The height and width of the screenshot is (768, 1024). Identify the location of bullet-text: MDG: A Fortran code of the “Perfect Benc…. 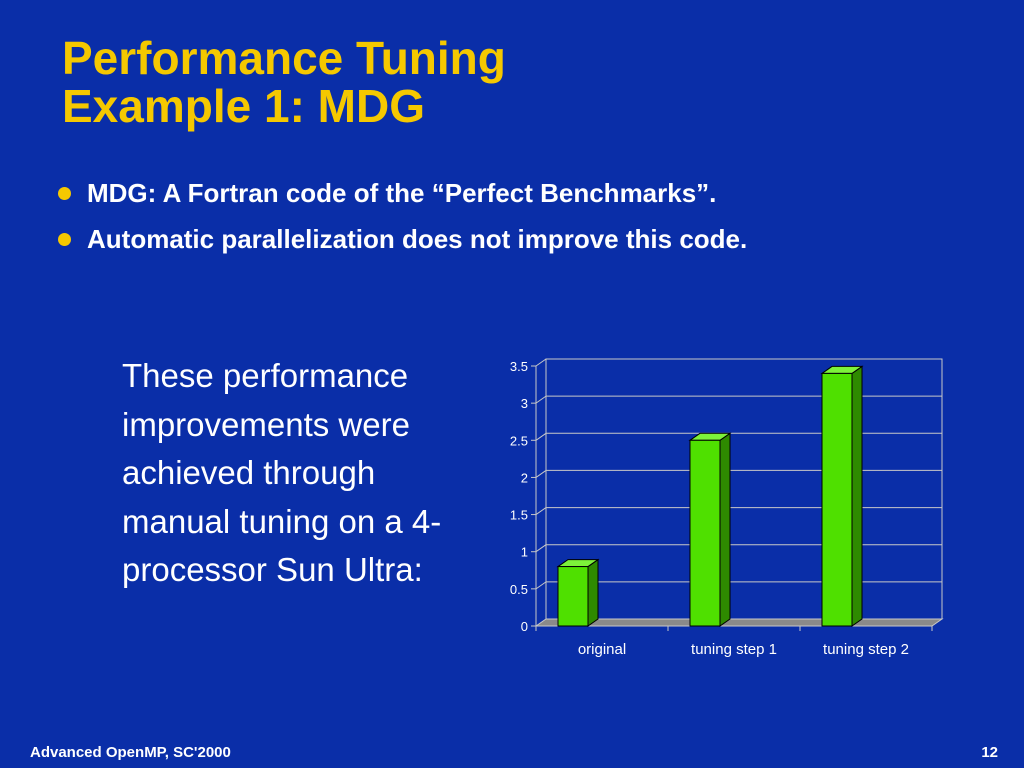
(402, 193).